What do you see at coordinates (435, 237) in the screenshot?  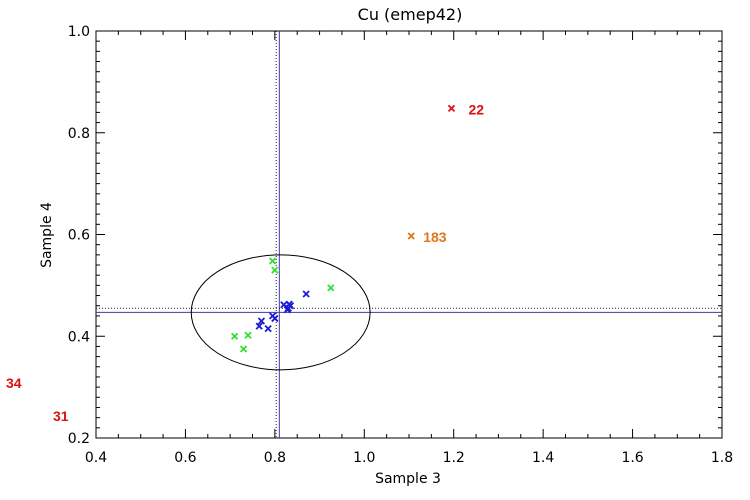 I see `point-label: 183` at bounding box center [435, 237].